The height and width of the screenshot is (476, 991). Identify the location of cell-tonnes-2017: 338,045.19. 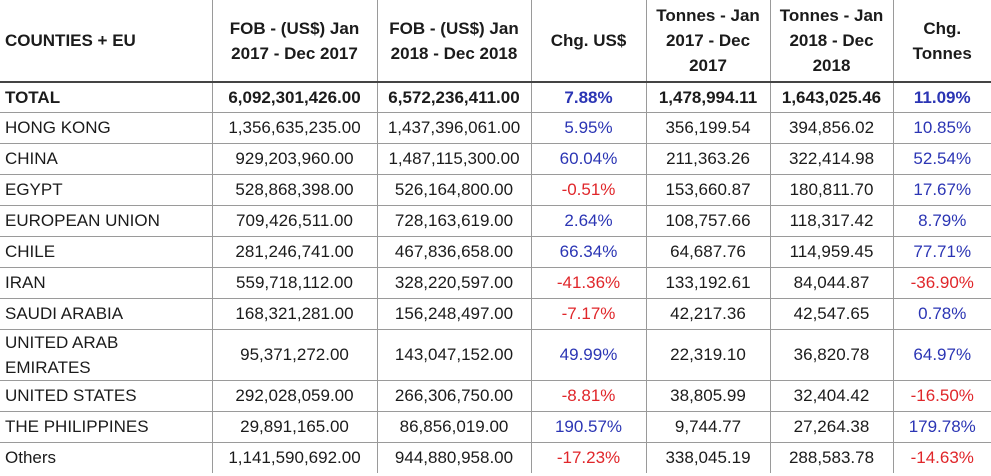
(707, 457).